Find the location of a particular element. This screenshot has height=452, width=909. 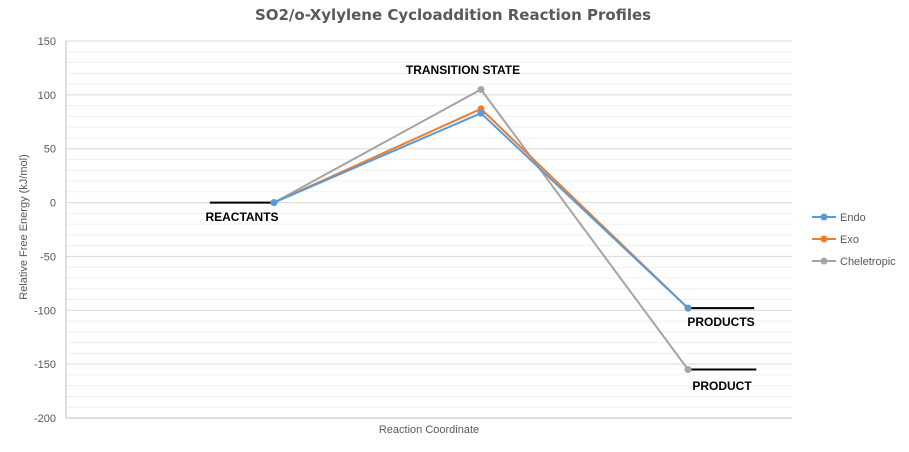

y-tick-label: -150 is located at coordinates (45, 365).